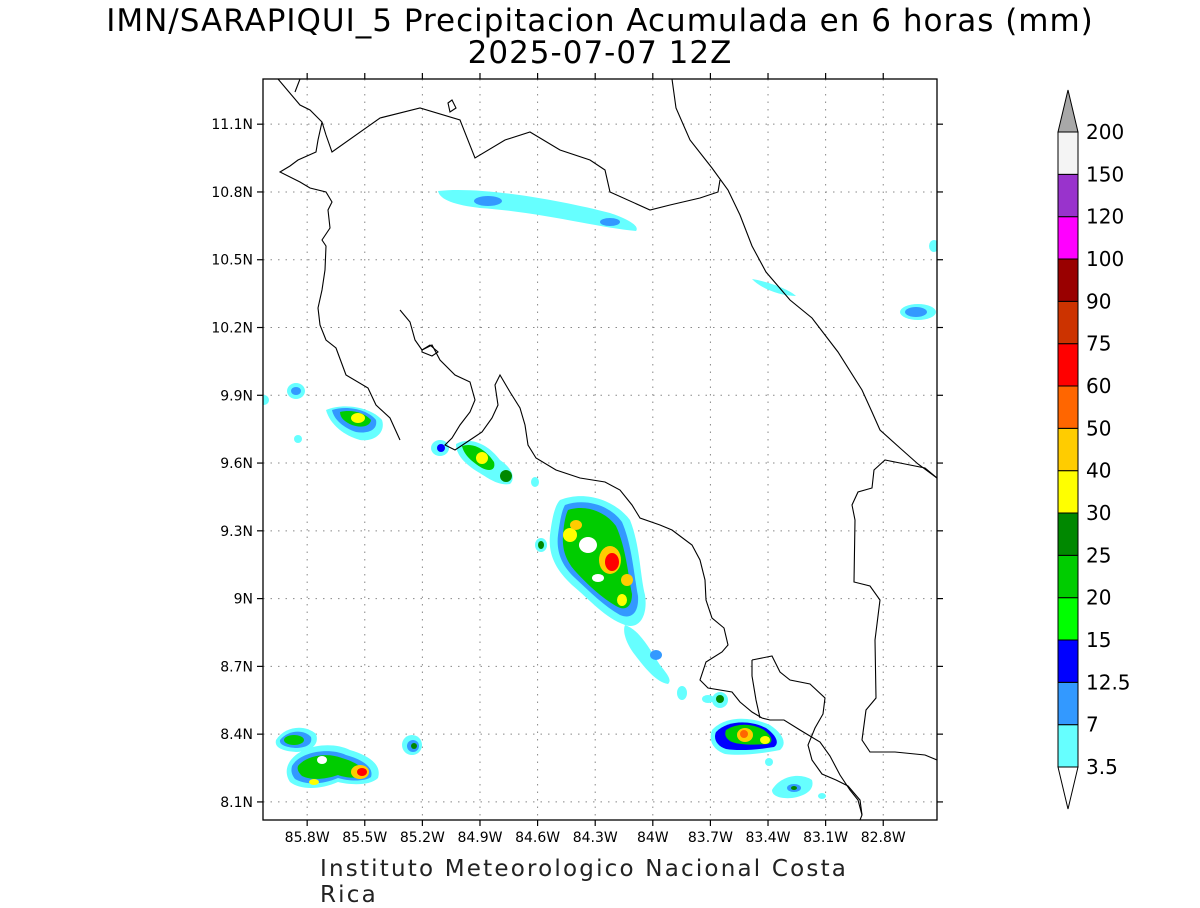  Describe the element at coordinates (537, 838) in the screenshot. I see `lon-tick-label: 84.6W` at that location.